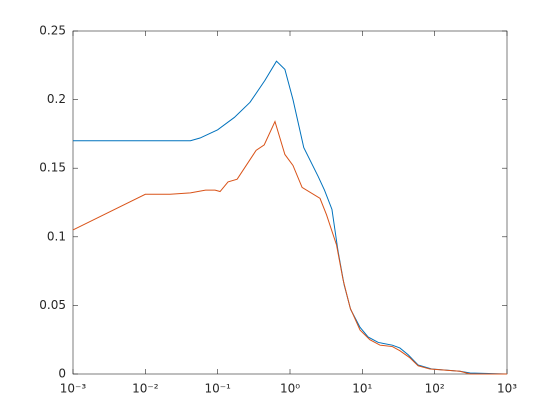  I want to click on y-tick-label: 0, so click(62, 374).